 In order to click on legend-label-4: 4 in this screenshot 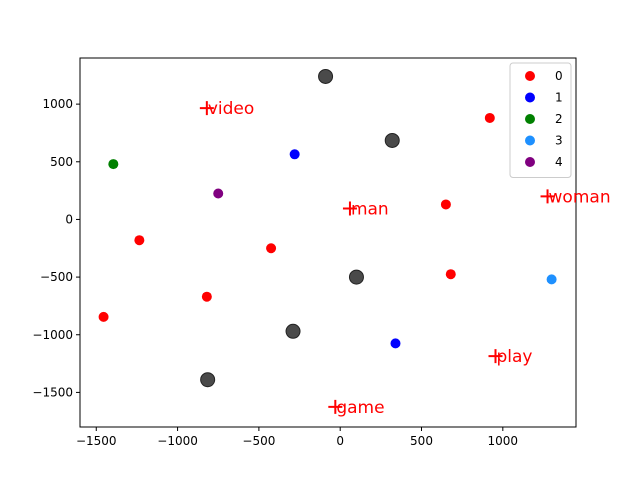, I will do `click(559, 162)`.